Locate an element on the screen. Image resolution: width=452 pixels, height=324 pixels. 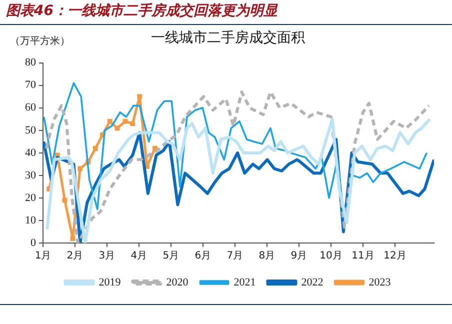
y-tick-label: 30 is located at coordinates (30, 175).